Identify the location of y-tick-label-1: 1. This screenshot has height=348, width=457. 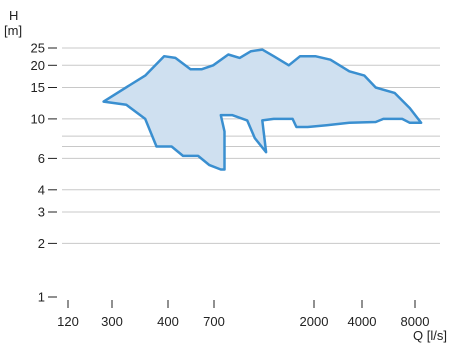
(41, 297).